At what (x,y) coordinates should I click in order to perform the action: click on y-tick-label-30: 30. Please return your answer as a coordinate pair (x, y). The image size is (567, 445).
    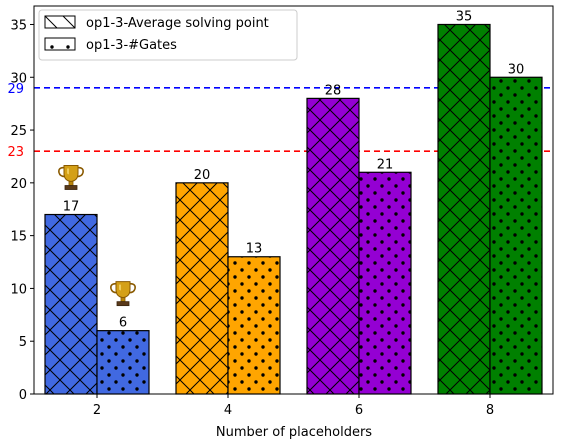
    Looking at the image, I should click on (18, 78).